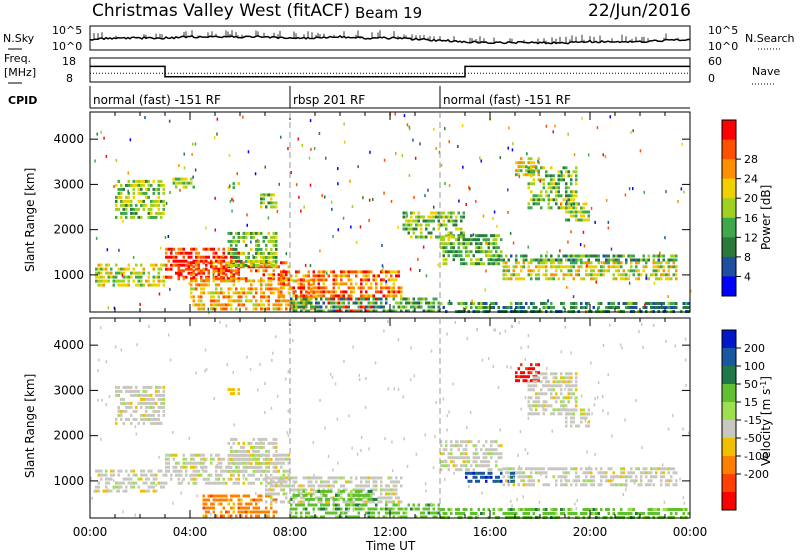  I want to click on colorbar-swatch, so click(729, 465).